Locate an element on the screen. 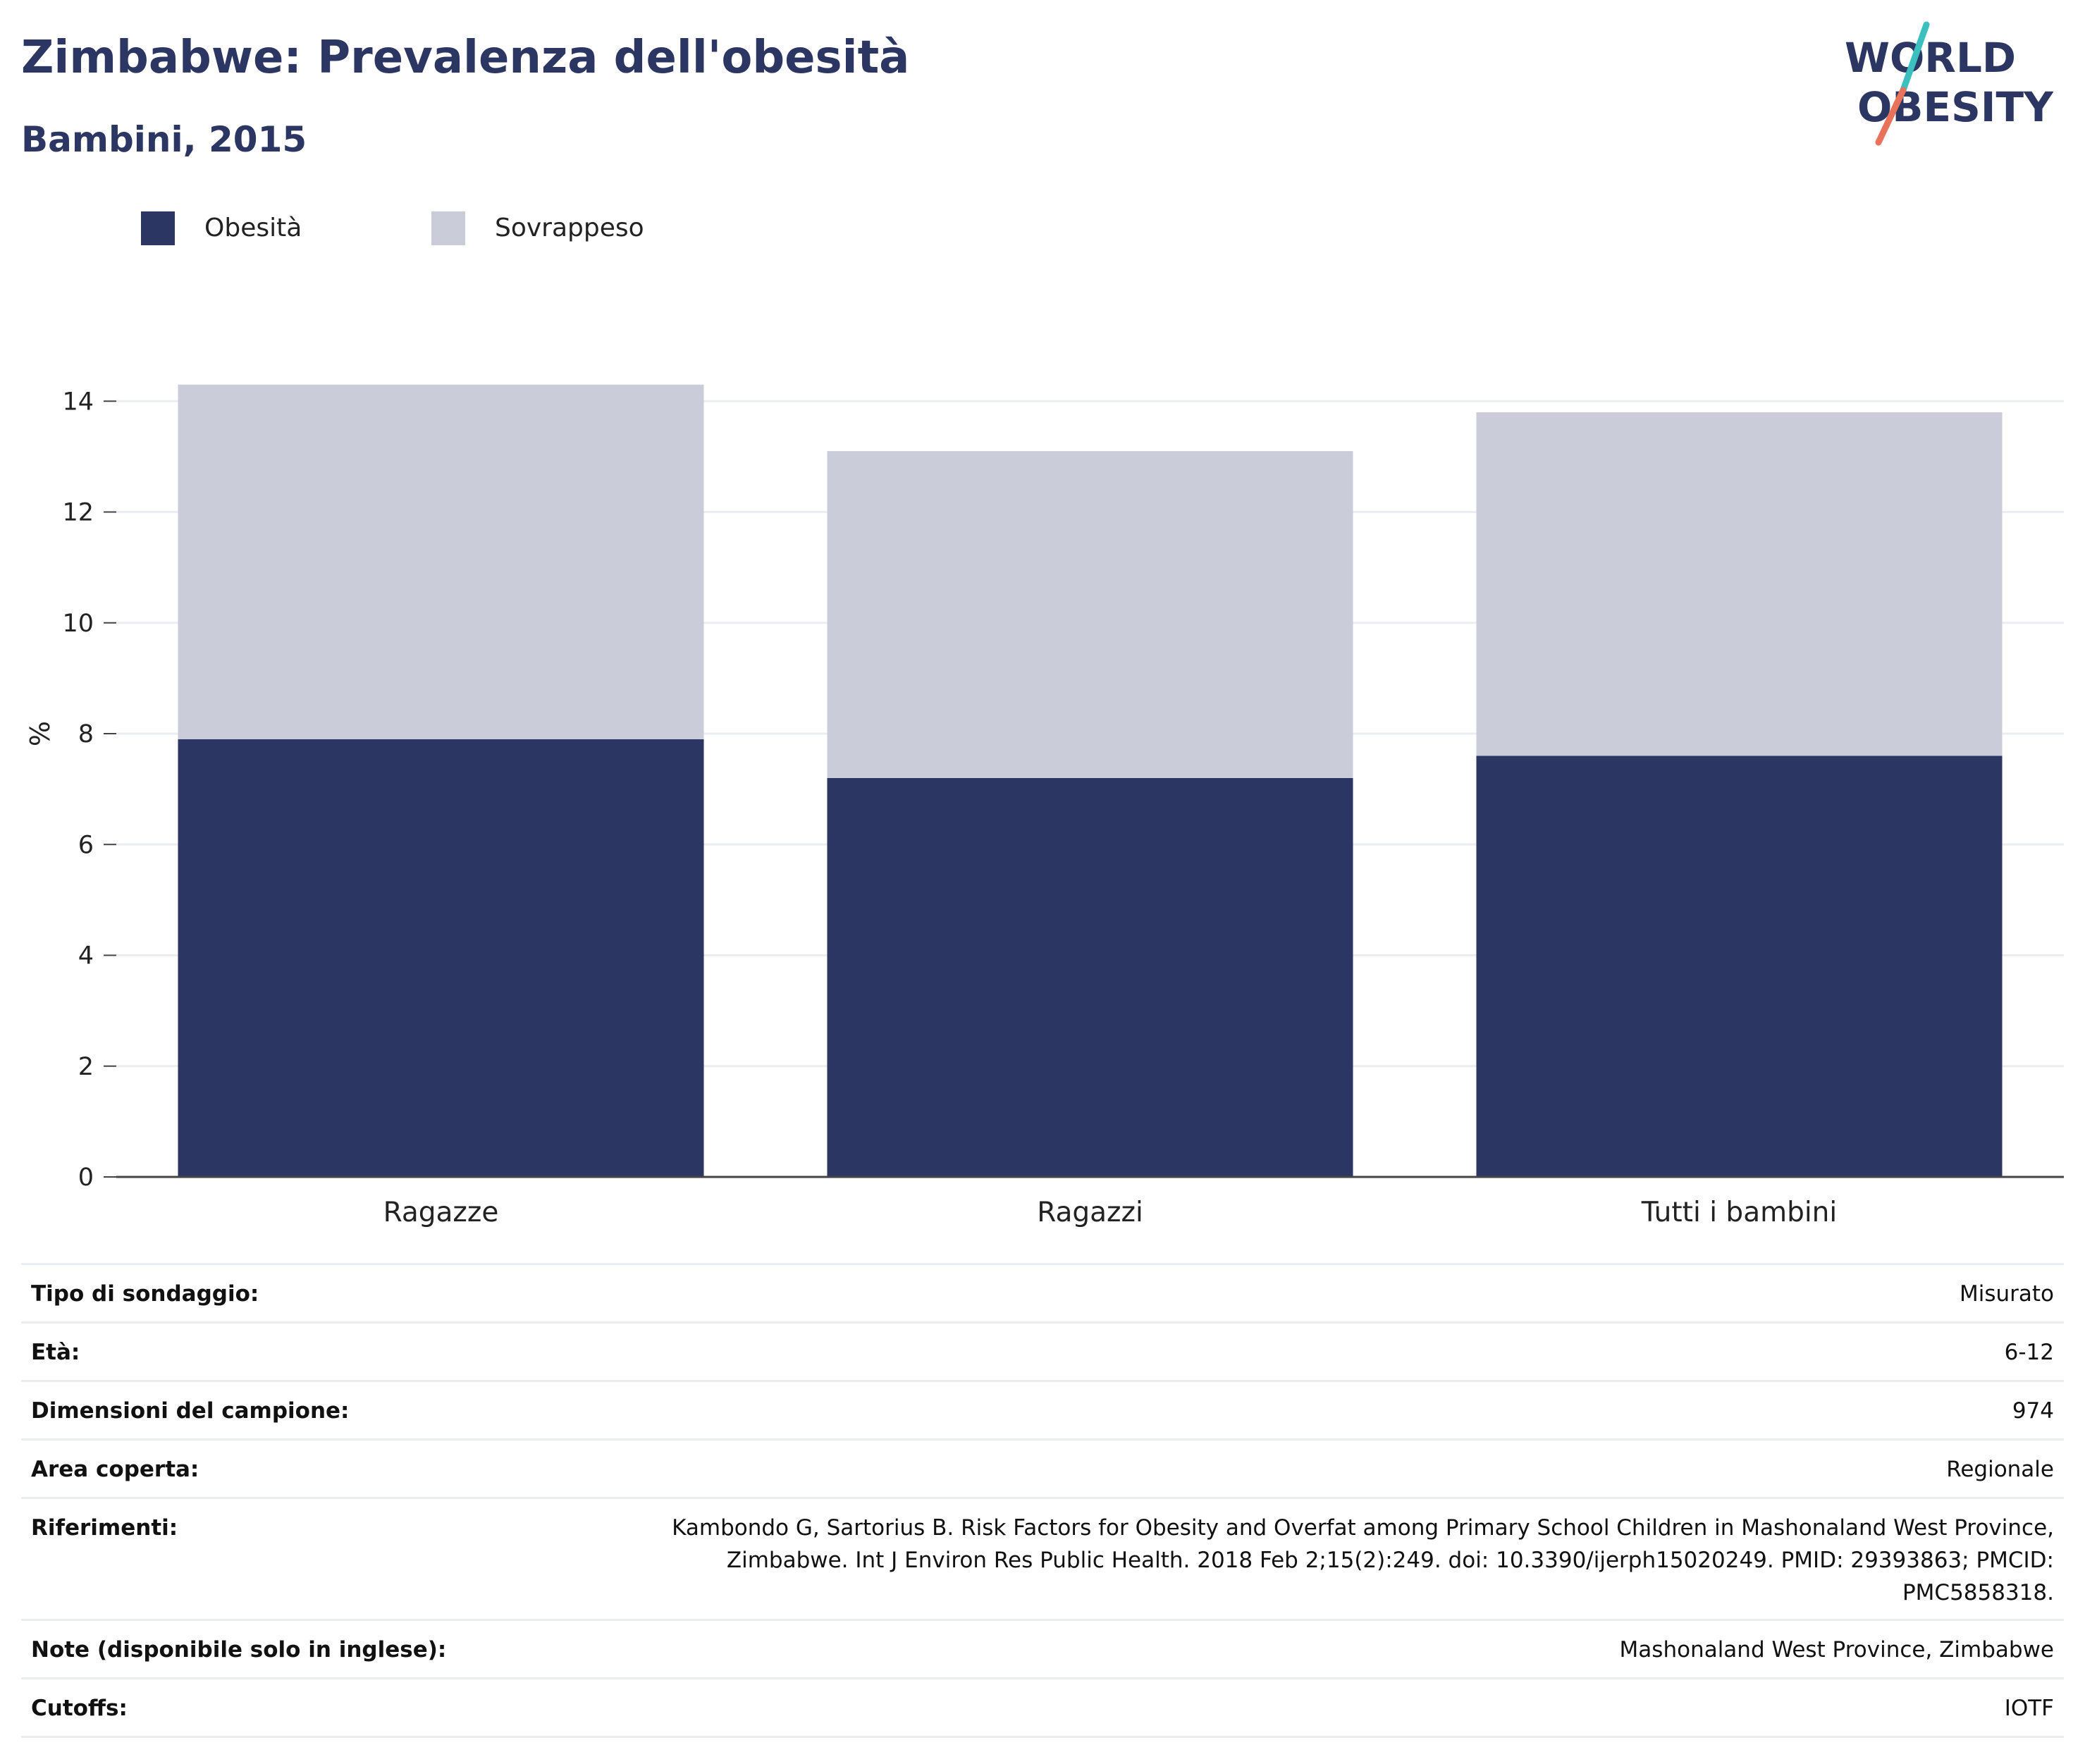 The width and height of the screenshot is (2085, 1764). details-row-survey-type: Tipo di sondaggio: Misurato is located at coordinates (1042, 1293).